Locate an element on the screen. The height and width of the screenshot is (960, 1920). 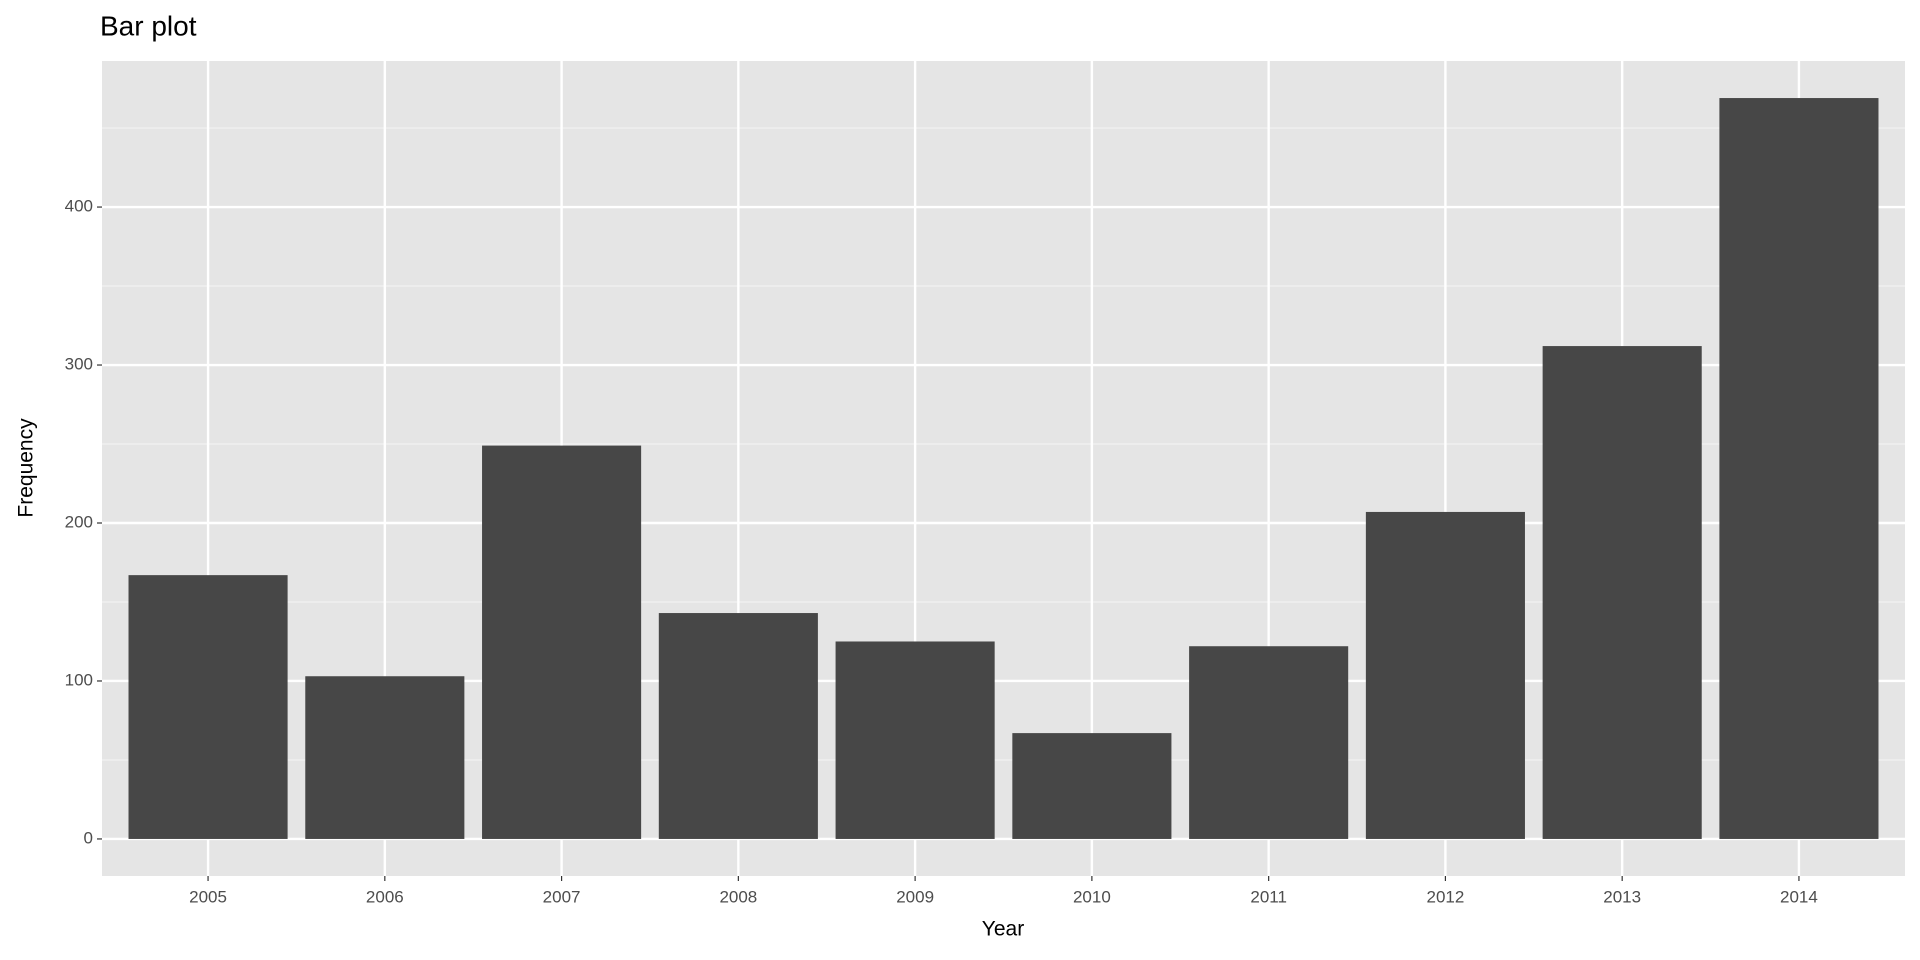
y-tick-label: 200 is located at coordinates (79, 521).